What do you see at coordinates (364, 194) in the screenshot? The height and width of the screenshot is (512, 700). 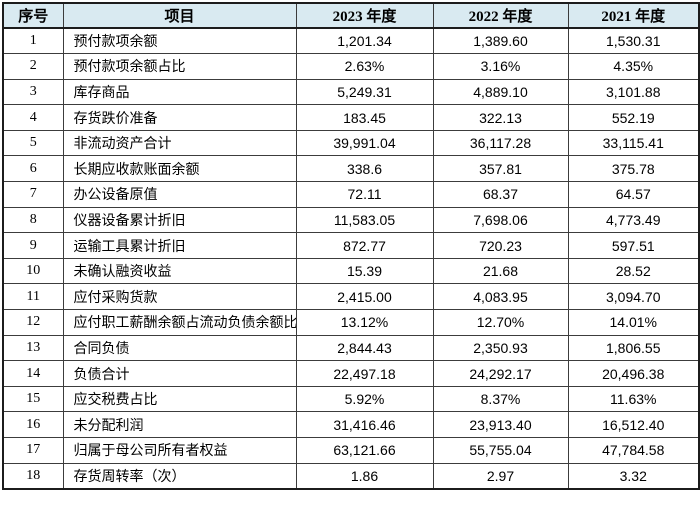 I see `cell-2023: 72.11` at bounding box center [364, 194].